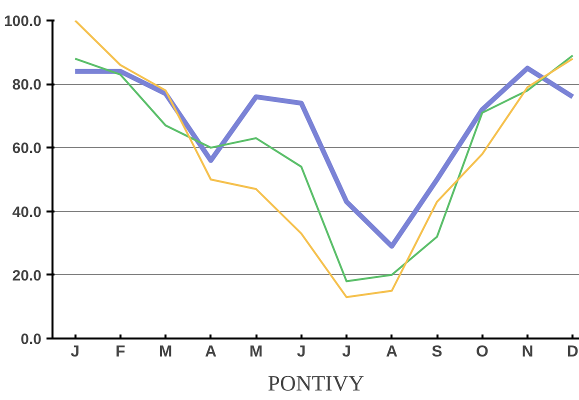  What do you see at coordinates (27, 149) in the screenshot?
I see `y-tick-label: 60.0` at bounding box center [27, 149].